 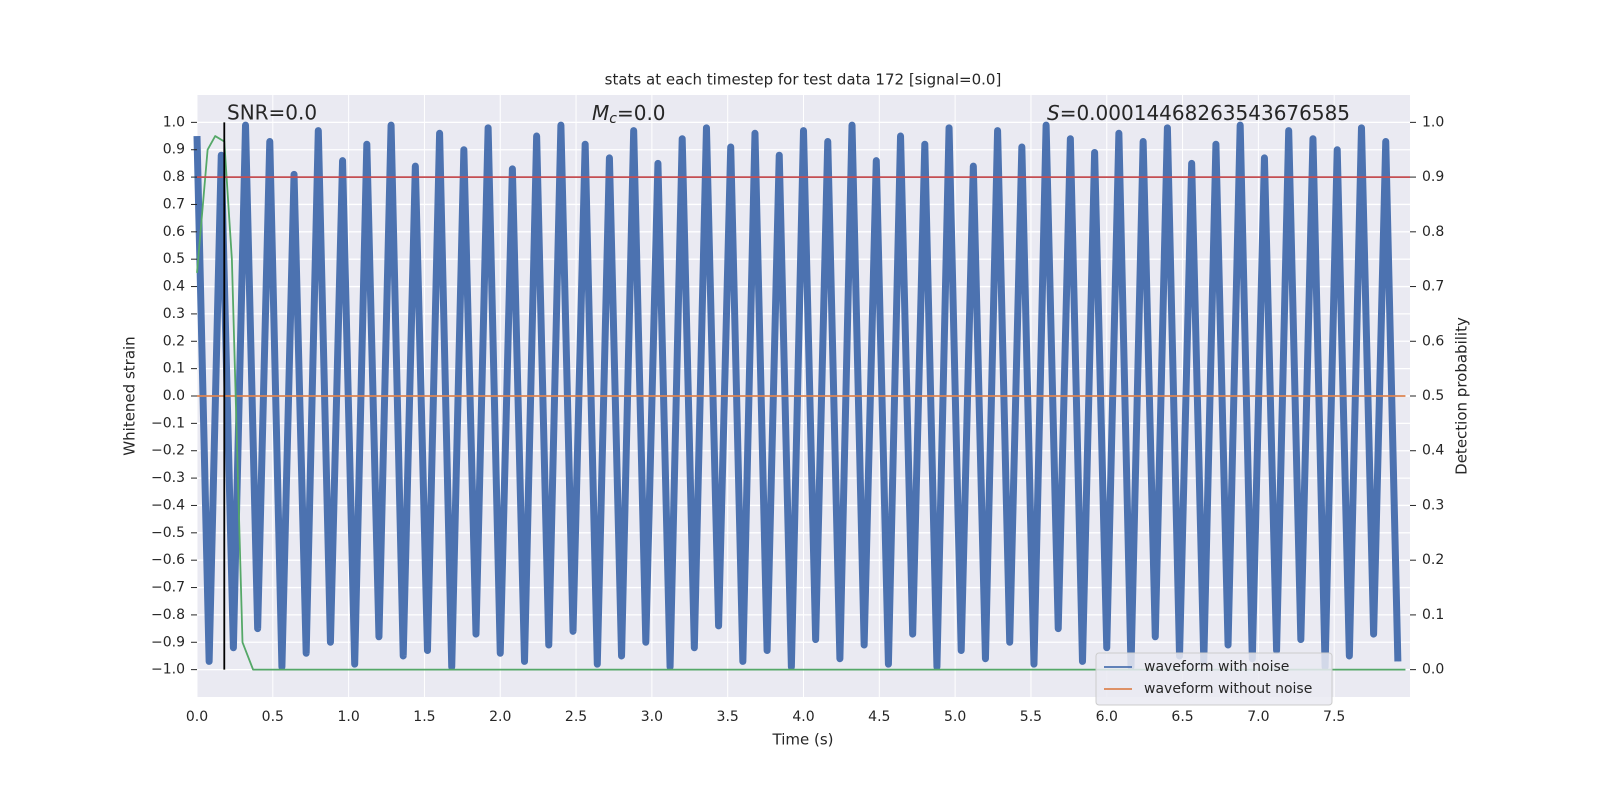 I want to click on y-axis-label: Whitened strain, so click(x=130, y=395).